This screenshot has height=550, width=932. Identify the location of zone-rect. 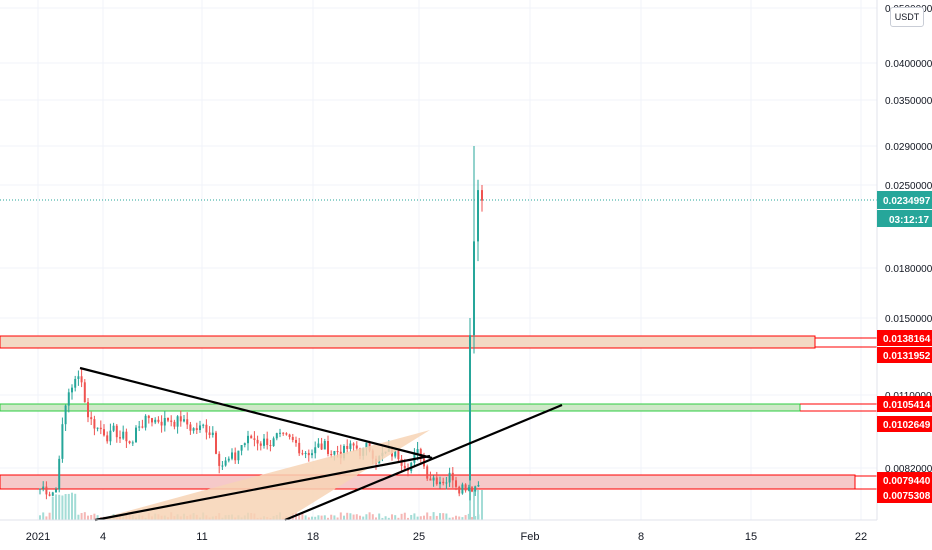
(400, 407).